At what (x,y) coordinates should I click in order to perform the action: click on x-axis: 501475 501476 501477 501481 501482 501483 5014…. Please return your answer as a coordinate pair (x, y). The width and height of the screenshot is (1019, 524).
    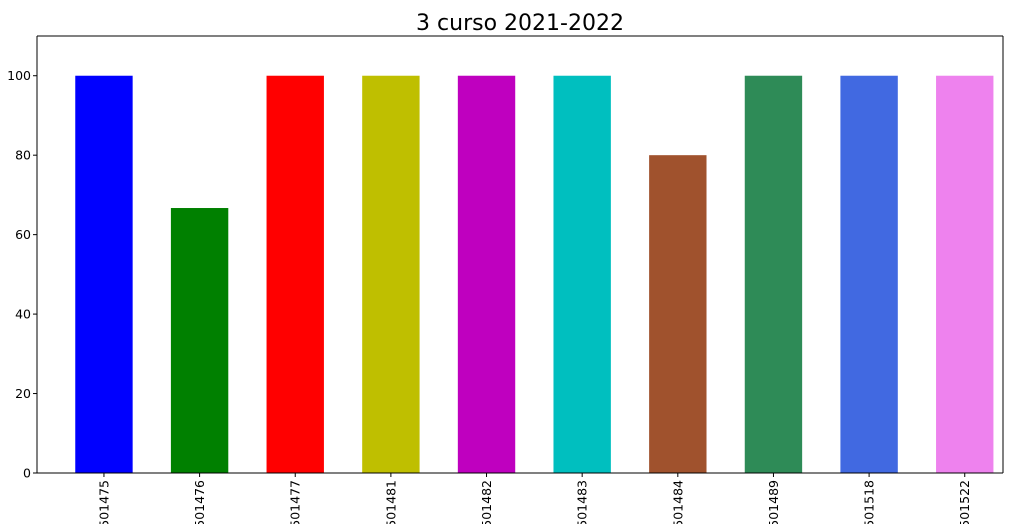
    Looking at the image, I should click on (534, 498).